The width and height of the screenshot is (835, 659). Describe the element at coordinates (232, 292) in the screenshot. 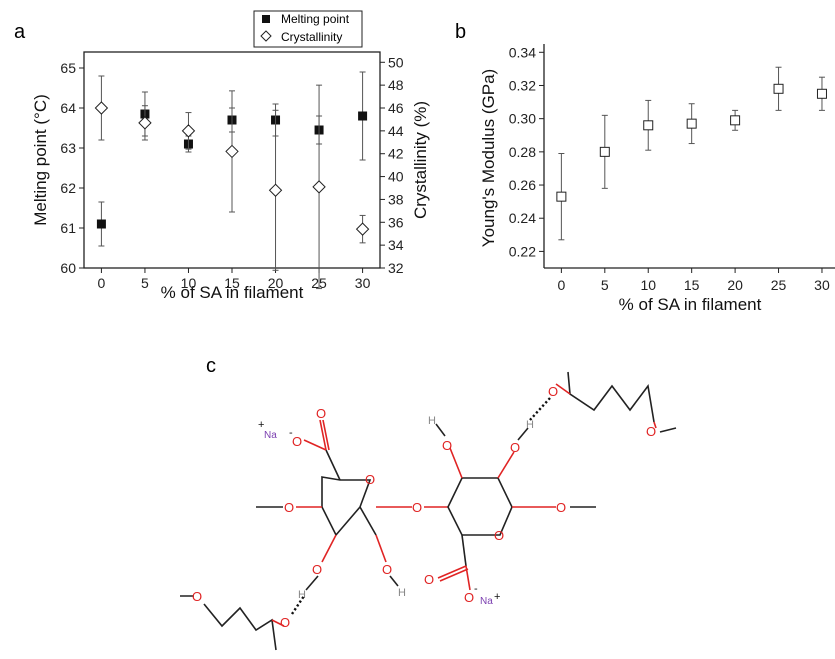

I see `chart-a-x-axis-label: % of SA in filament` at that location.